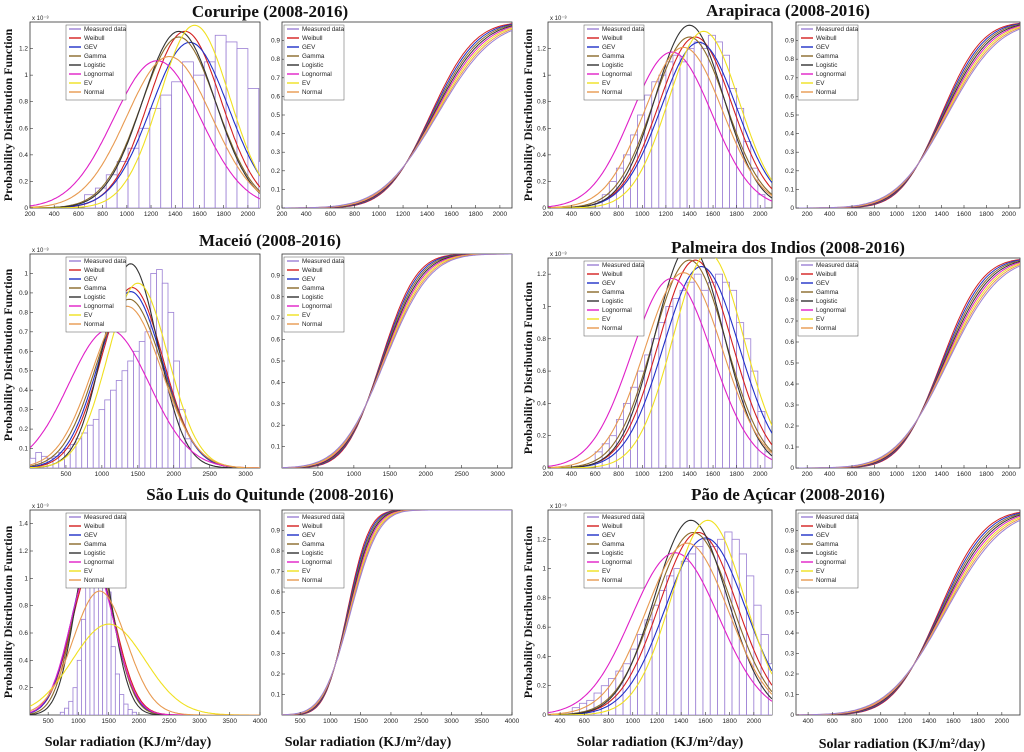 The height and width of the screenshot is (752, 1024). What do you see at coordinates (23, 688) in the screenshot?
I see `y-tick-label: 0.2` at bounding box center [23, 688].